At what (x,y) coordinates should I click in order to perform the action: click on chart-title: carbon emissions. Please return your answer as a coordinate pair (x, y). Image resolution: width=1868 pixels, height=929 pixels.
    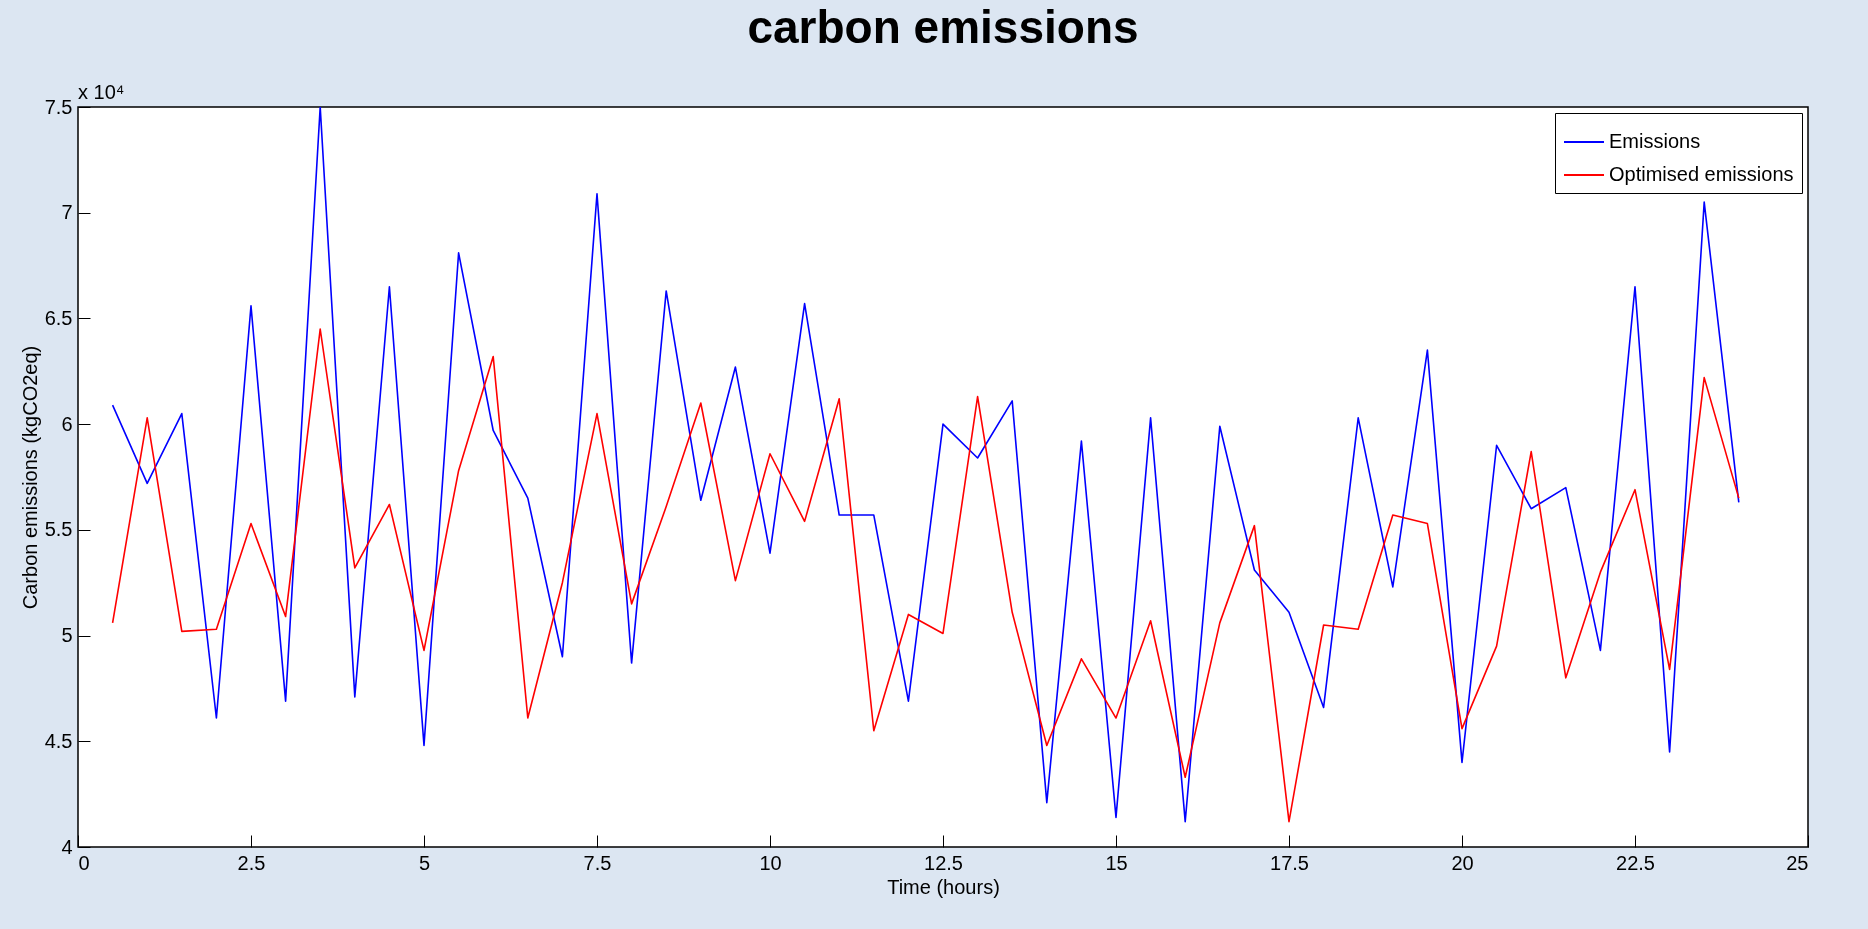
    Looking at the image, I should click on (943, 27).